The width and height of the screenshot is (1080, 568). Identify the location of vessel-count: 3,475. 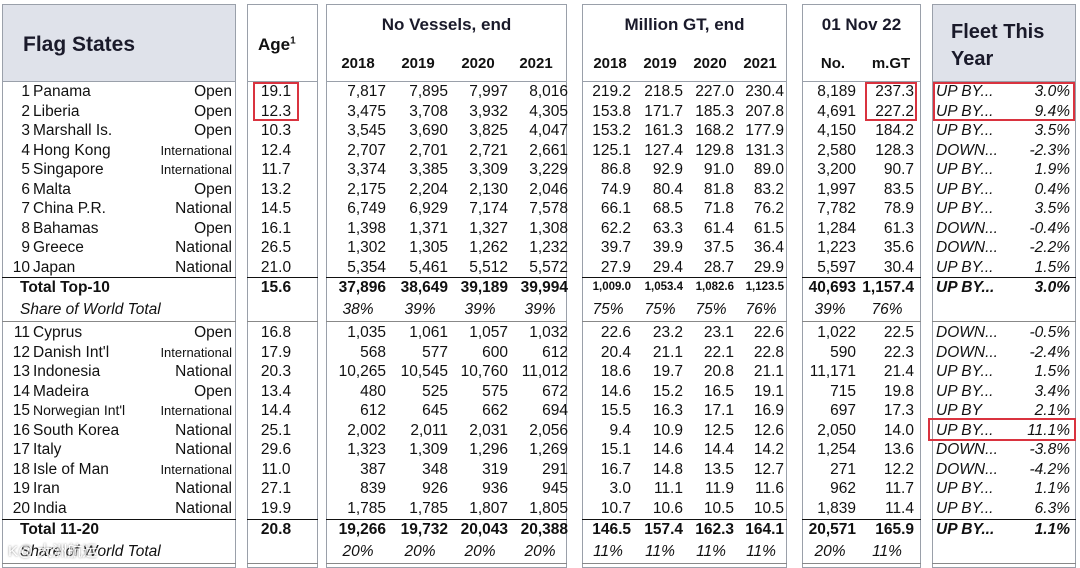
(366, 111).